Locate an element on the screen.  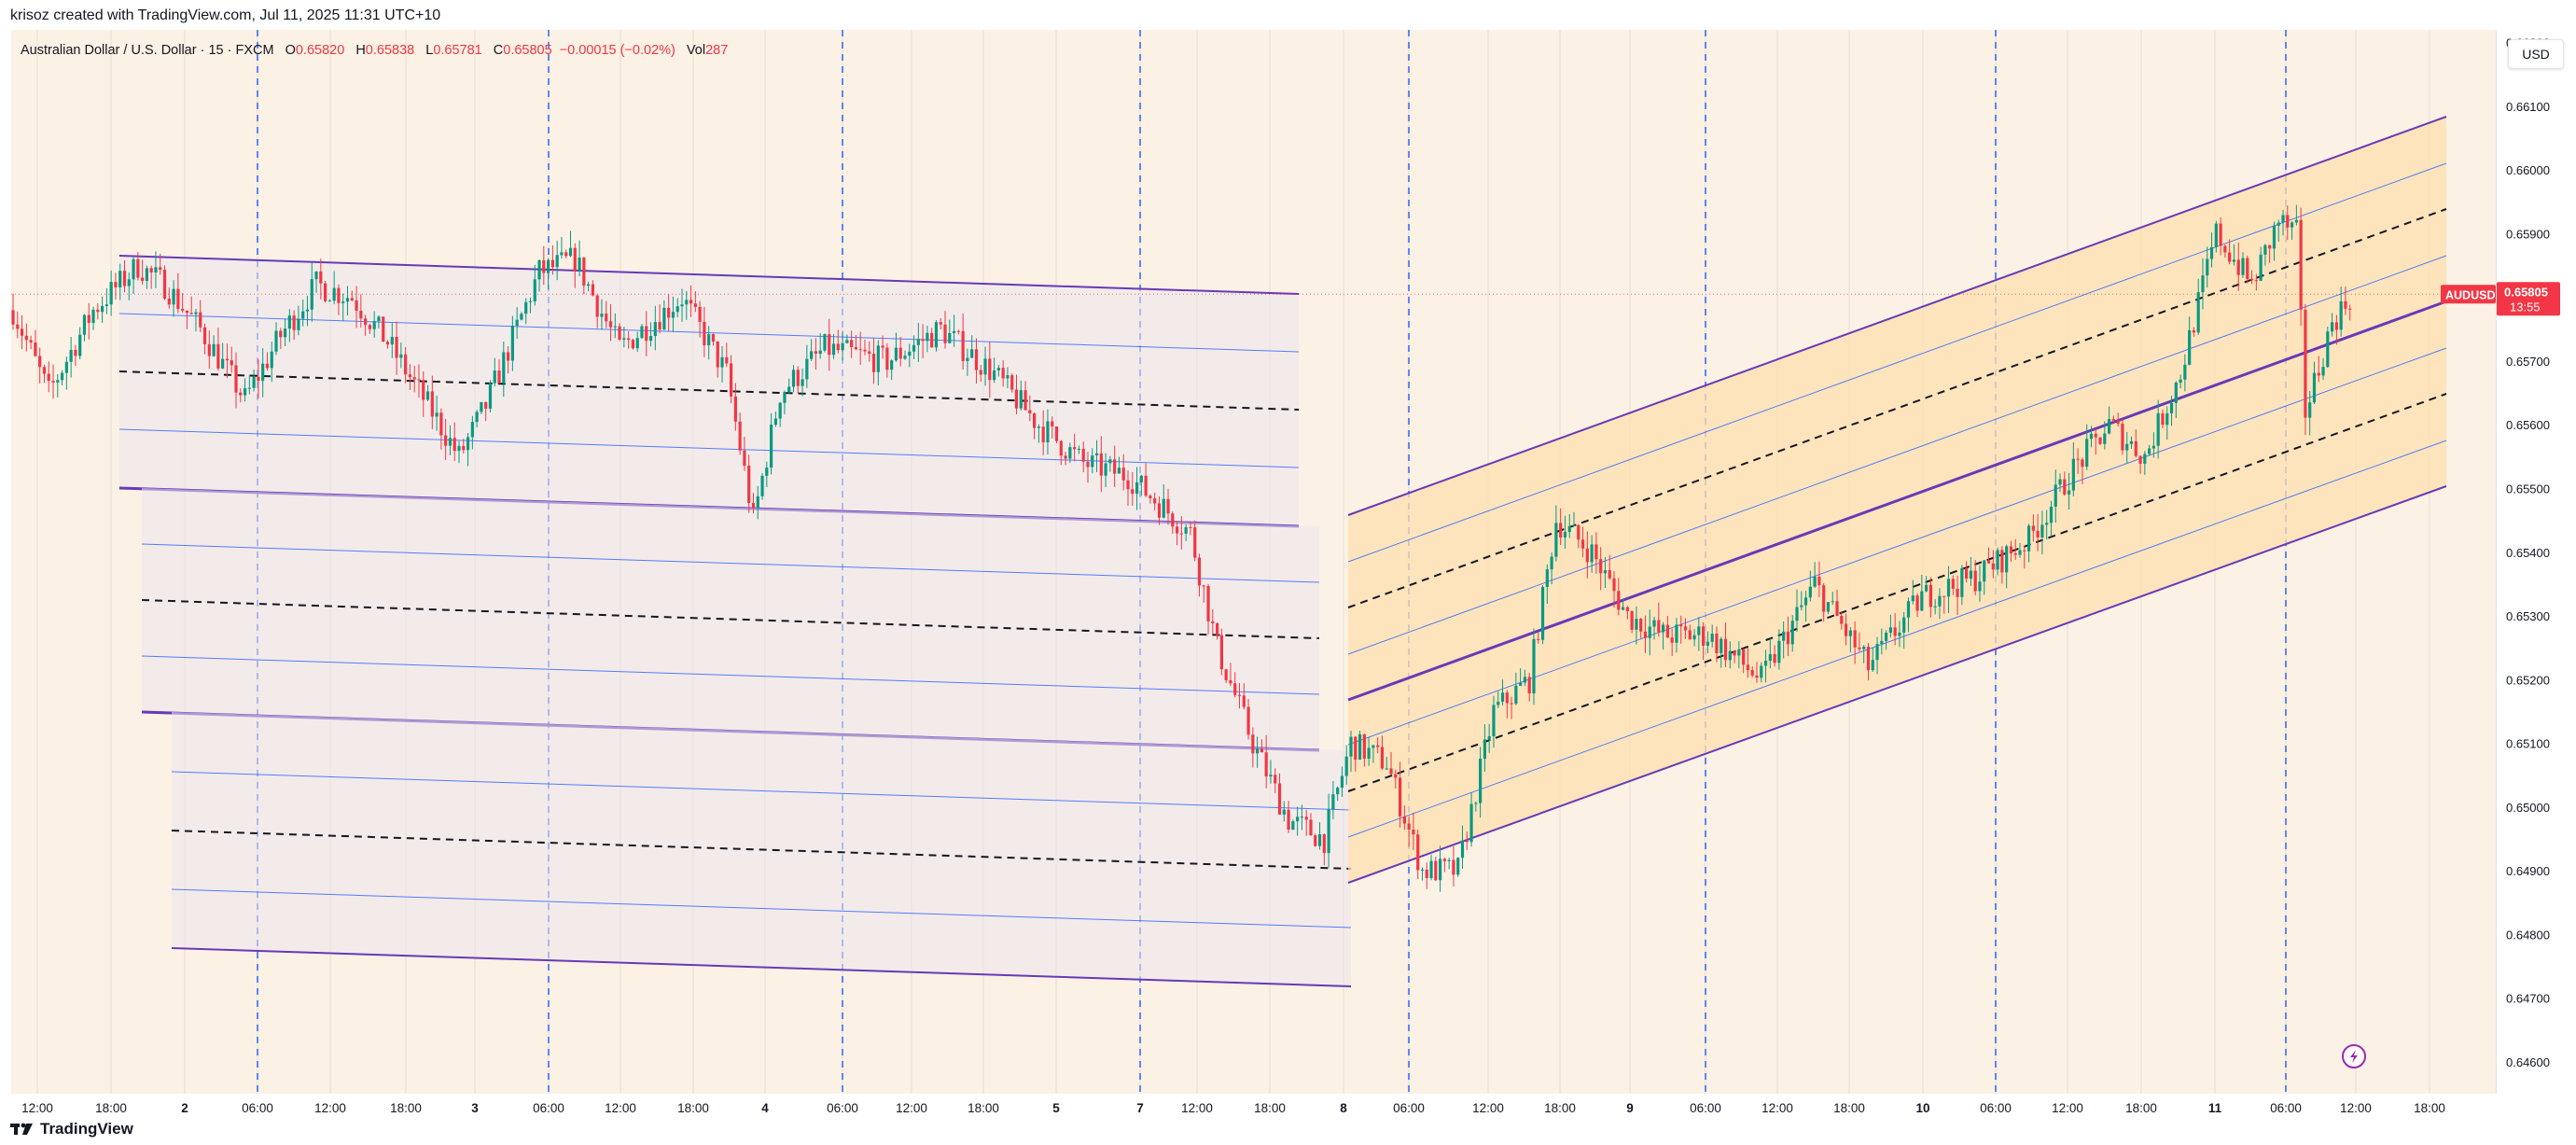
left-channel-lower is located at coordinates (761, 850).